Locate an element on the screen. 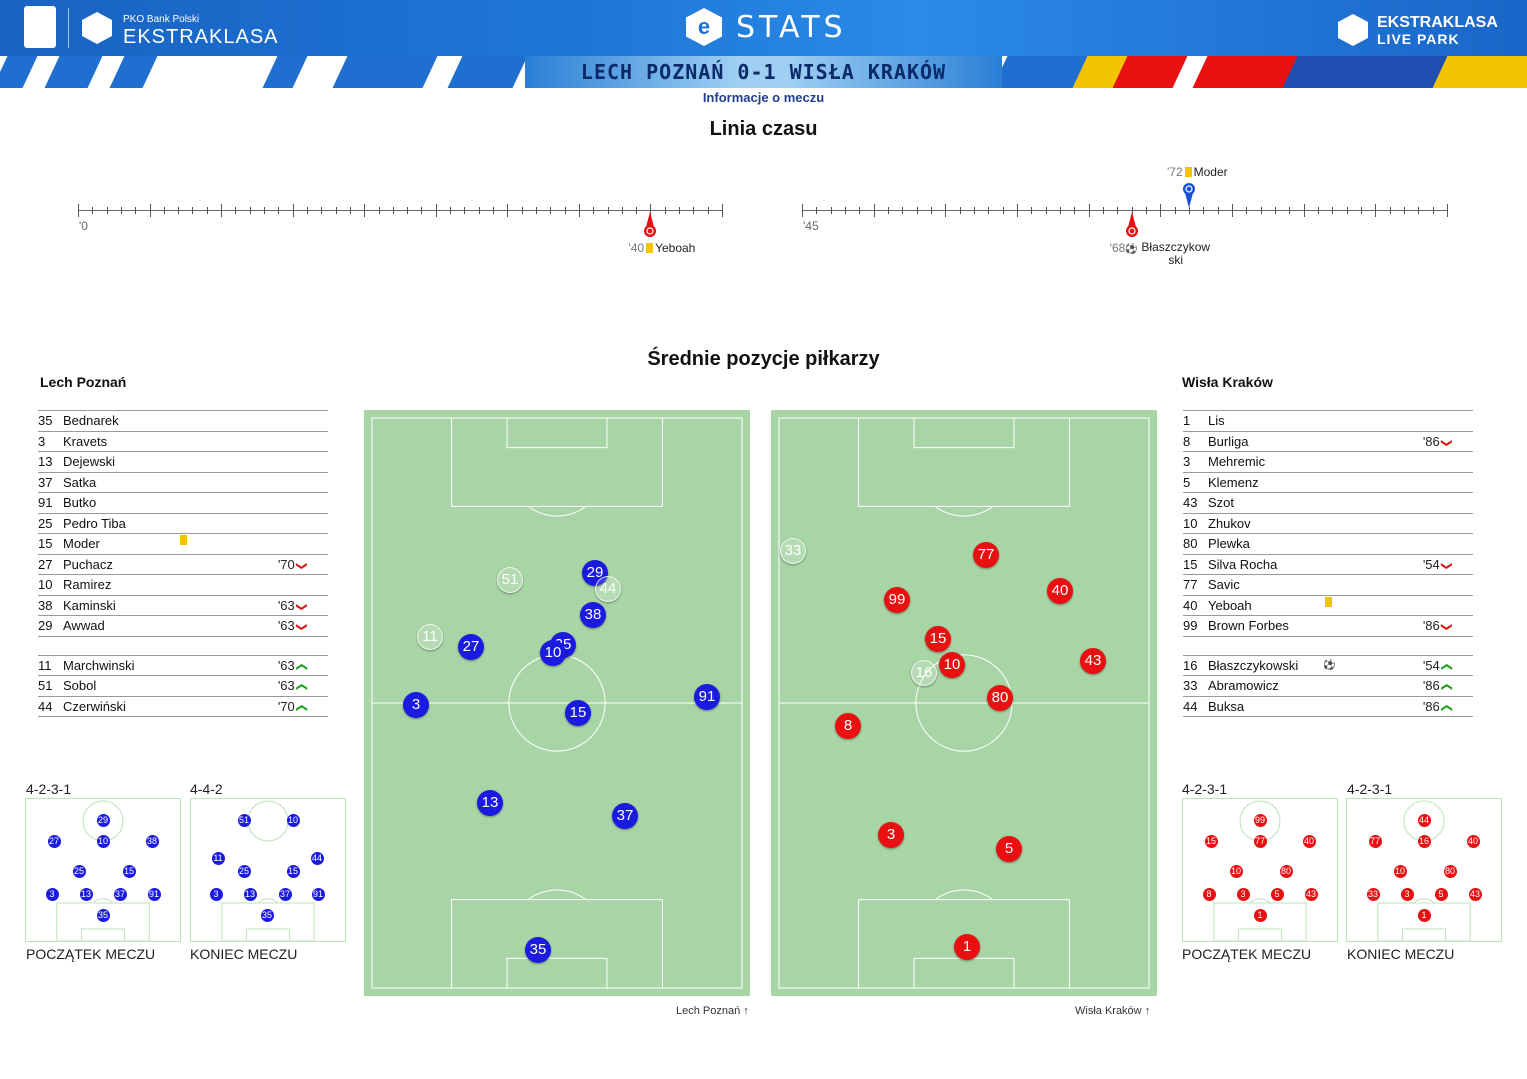 Image resolution: width=1527 pixels, height=1079 pixels. sub-out-icon: ❯ is located at coordinates (301, 565).